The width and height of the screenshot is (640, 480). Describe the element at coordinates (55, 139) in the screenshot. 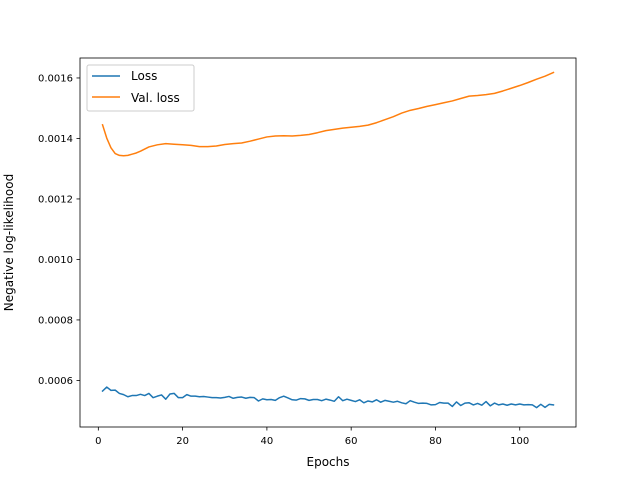

I see `y-tick-label: 0.0014` at that location.